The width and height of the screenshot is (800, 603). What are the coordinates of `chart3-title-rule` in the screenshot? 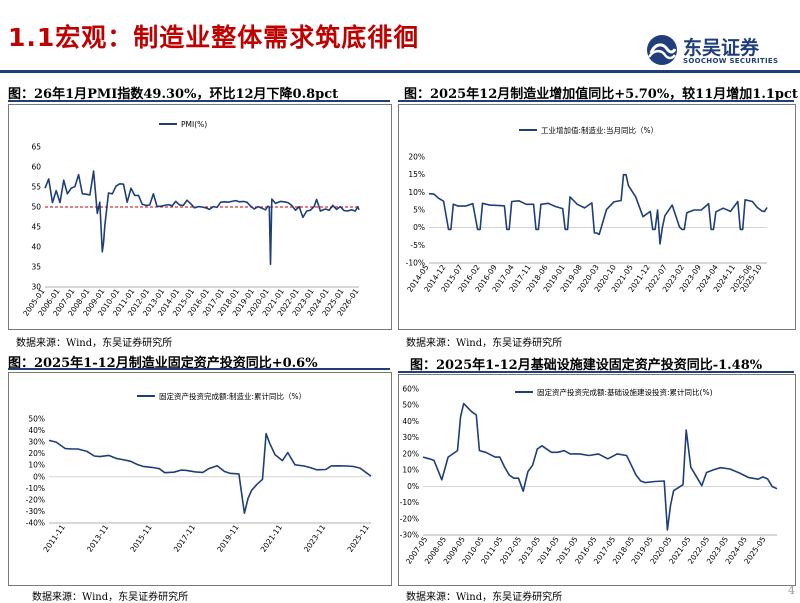 It's located at (199, 369).